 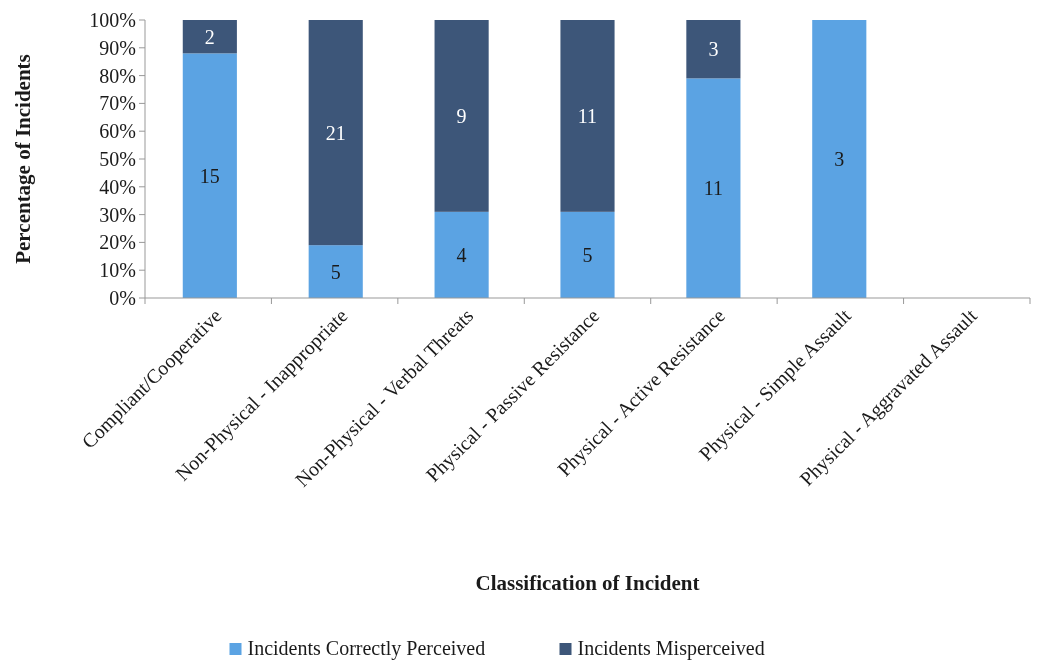 What do you see at coordinates (112, 20) in the screenshot?
I see `y-tick-label: 100%` at bounding box center [112, 20].